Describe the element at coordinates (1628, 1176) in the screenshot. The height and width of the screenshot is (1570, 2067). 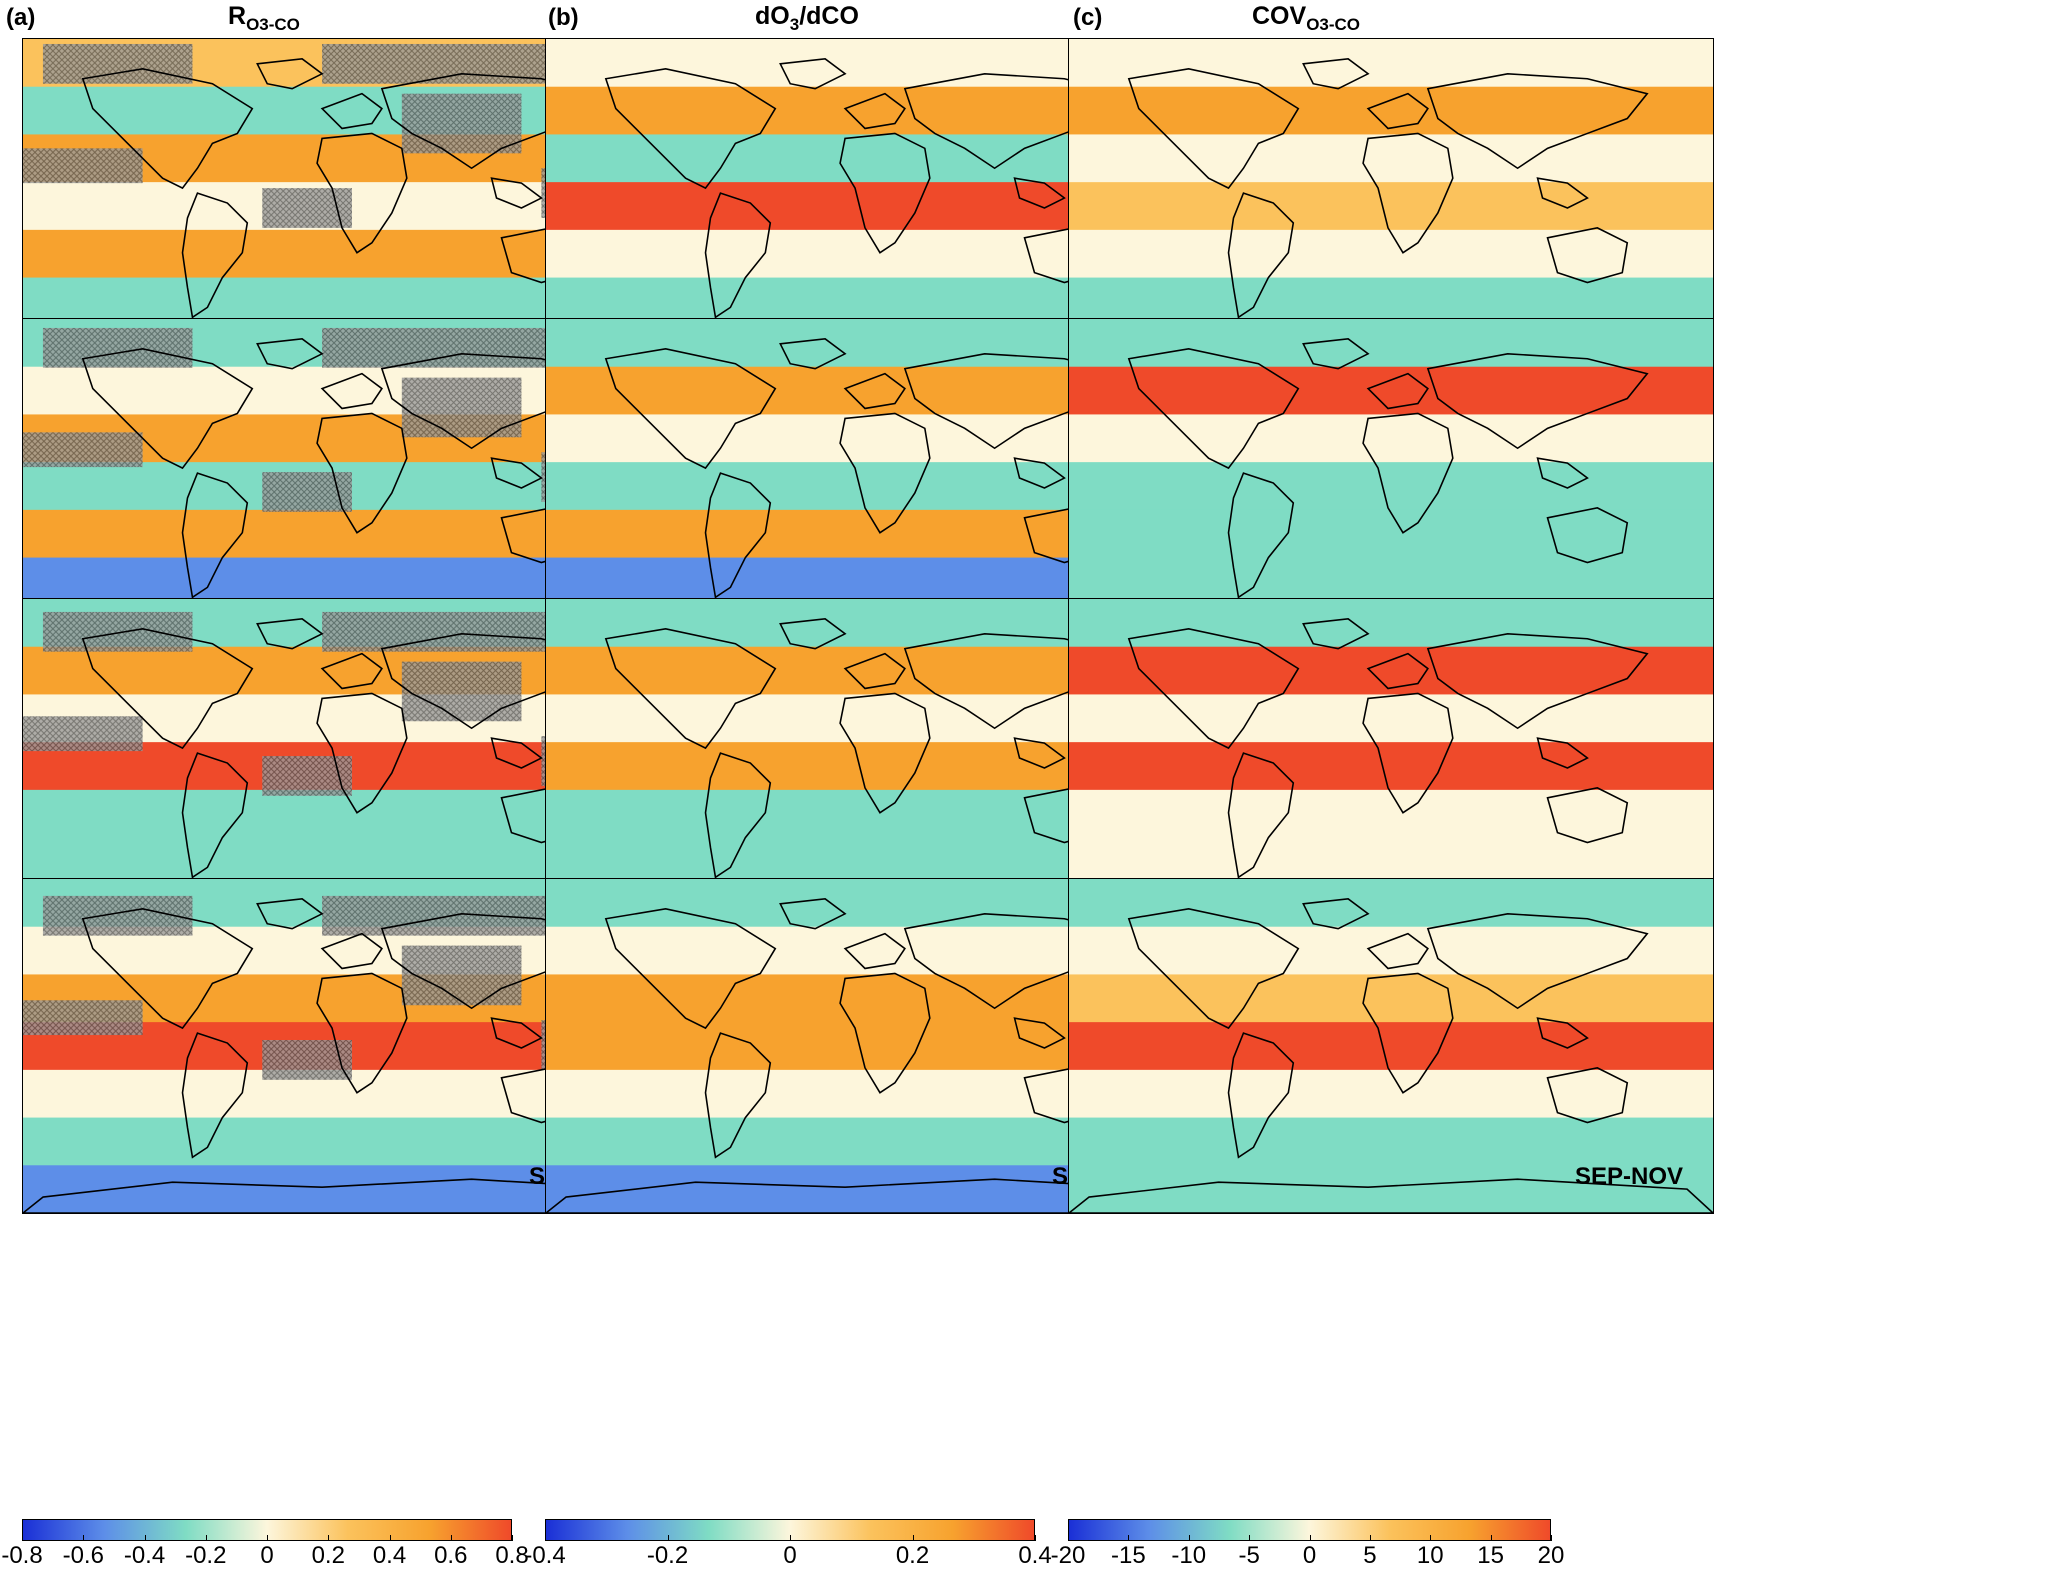
I see `season-label: SEP-NOV` at that location.